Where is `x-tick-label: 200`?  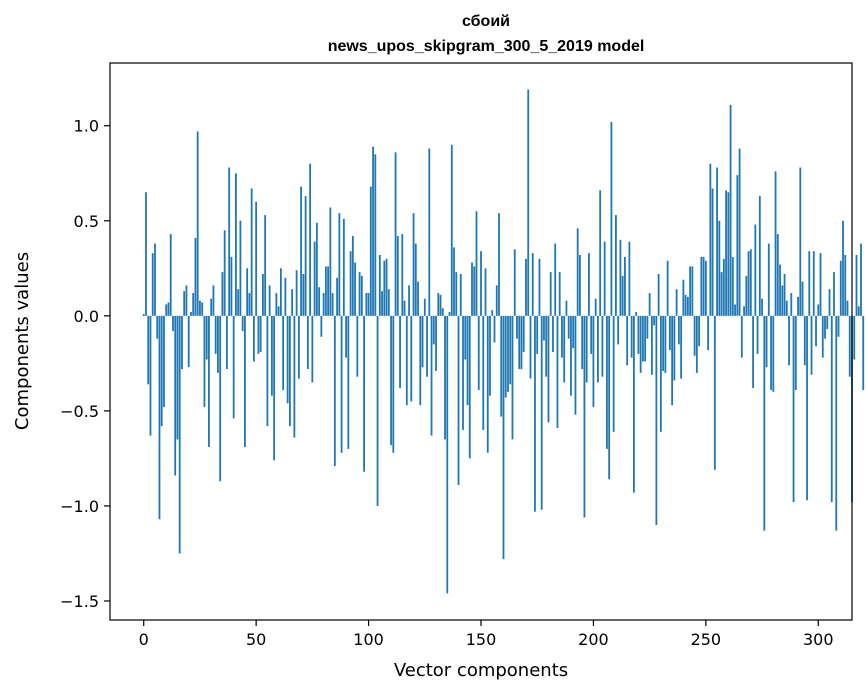
x-tick-label: 200 is located at coordinates (593, 639).